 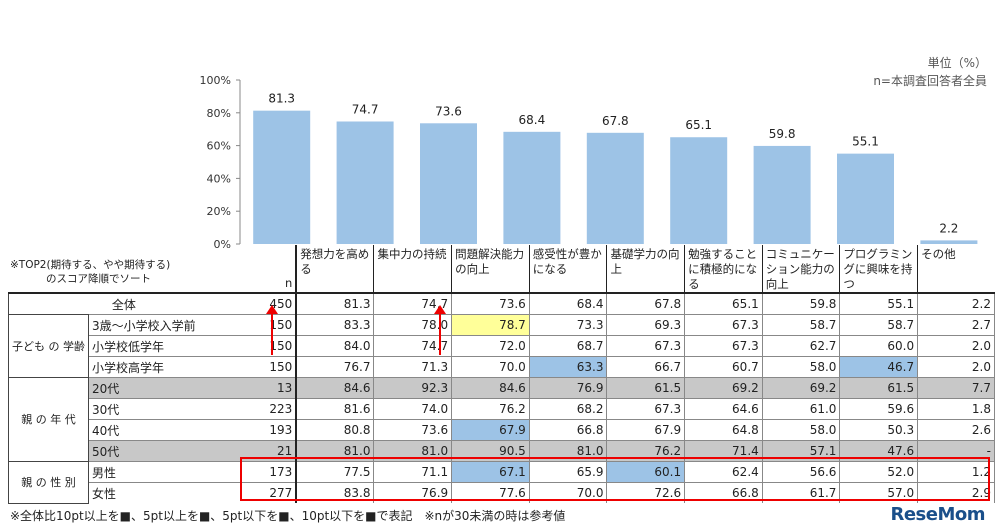 What do you see at coordinates (98, 279) in the screenshot?
I see `sort-note-line2: のスコア降順でソート` at bounding box center [98, 279].